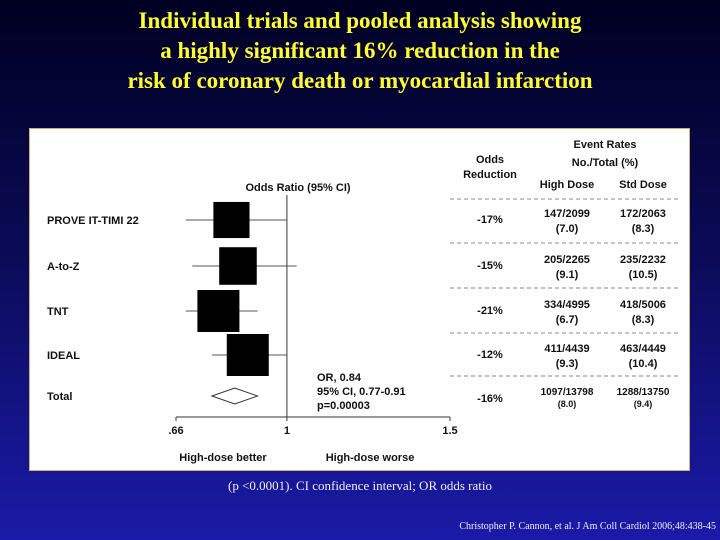 The image size is (720, 540). Describe the element at coordinates (63, 267) in the screenshot. I see `study-label: A-to-Z` at that location.